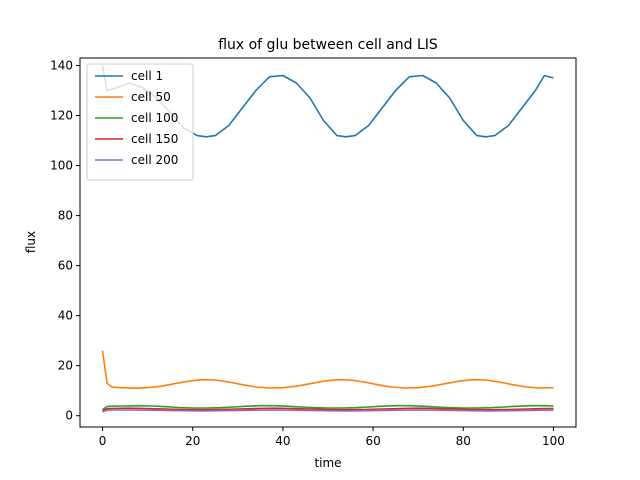 The image size is (640, 480). Describe the element at coordinates (65, 366) in the screenshot. I see `y-tick-label: 20` at that location.